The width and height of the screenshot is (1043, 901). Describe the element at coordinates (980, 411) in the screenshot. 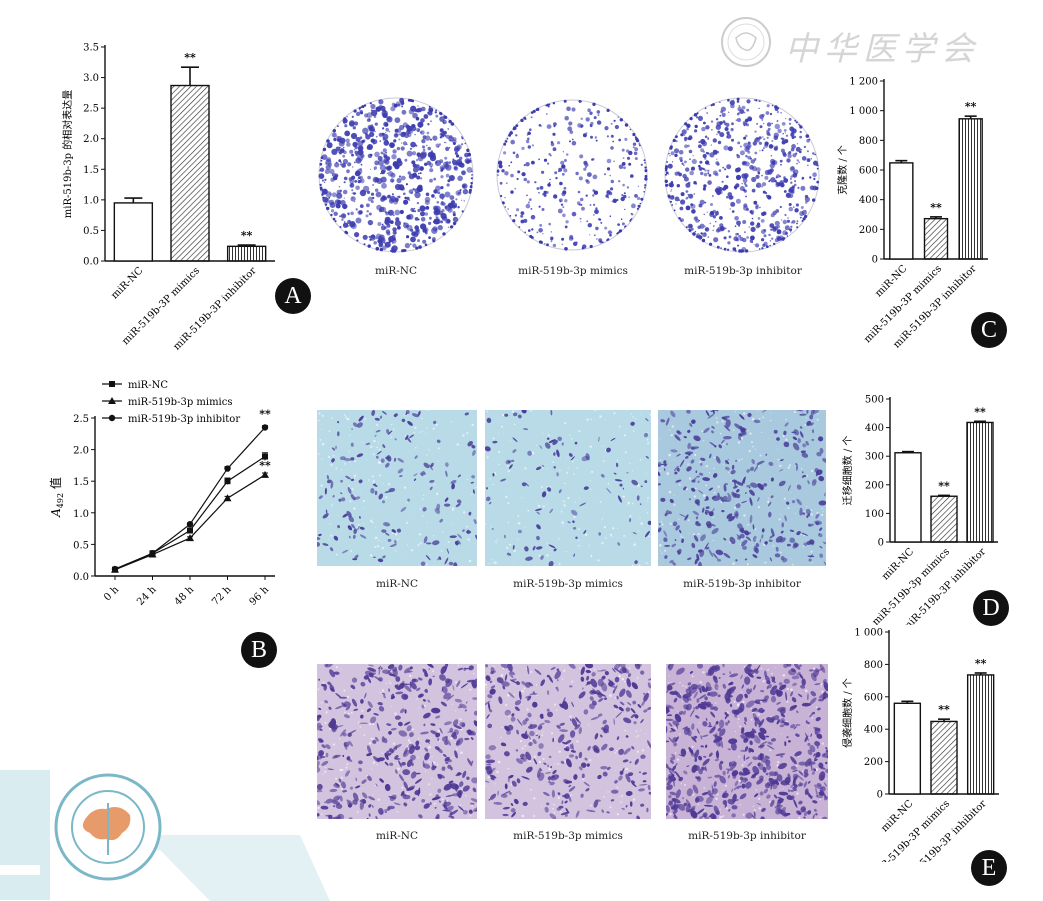

I see `significance-label: **` at that location.